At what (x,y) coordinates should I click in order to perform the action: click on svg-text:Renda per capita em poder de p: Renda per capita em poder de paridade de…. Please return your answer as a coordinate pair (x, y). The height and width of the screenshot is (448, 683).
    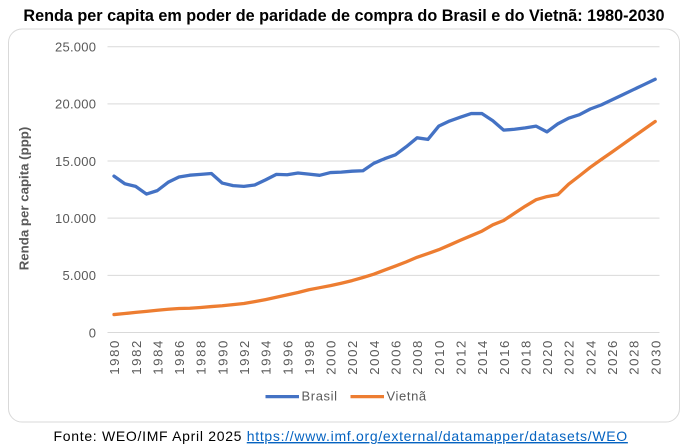
    Looking at the image, I should click on (343, 16).